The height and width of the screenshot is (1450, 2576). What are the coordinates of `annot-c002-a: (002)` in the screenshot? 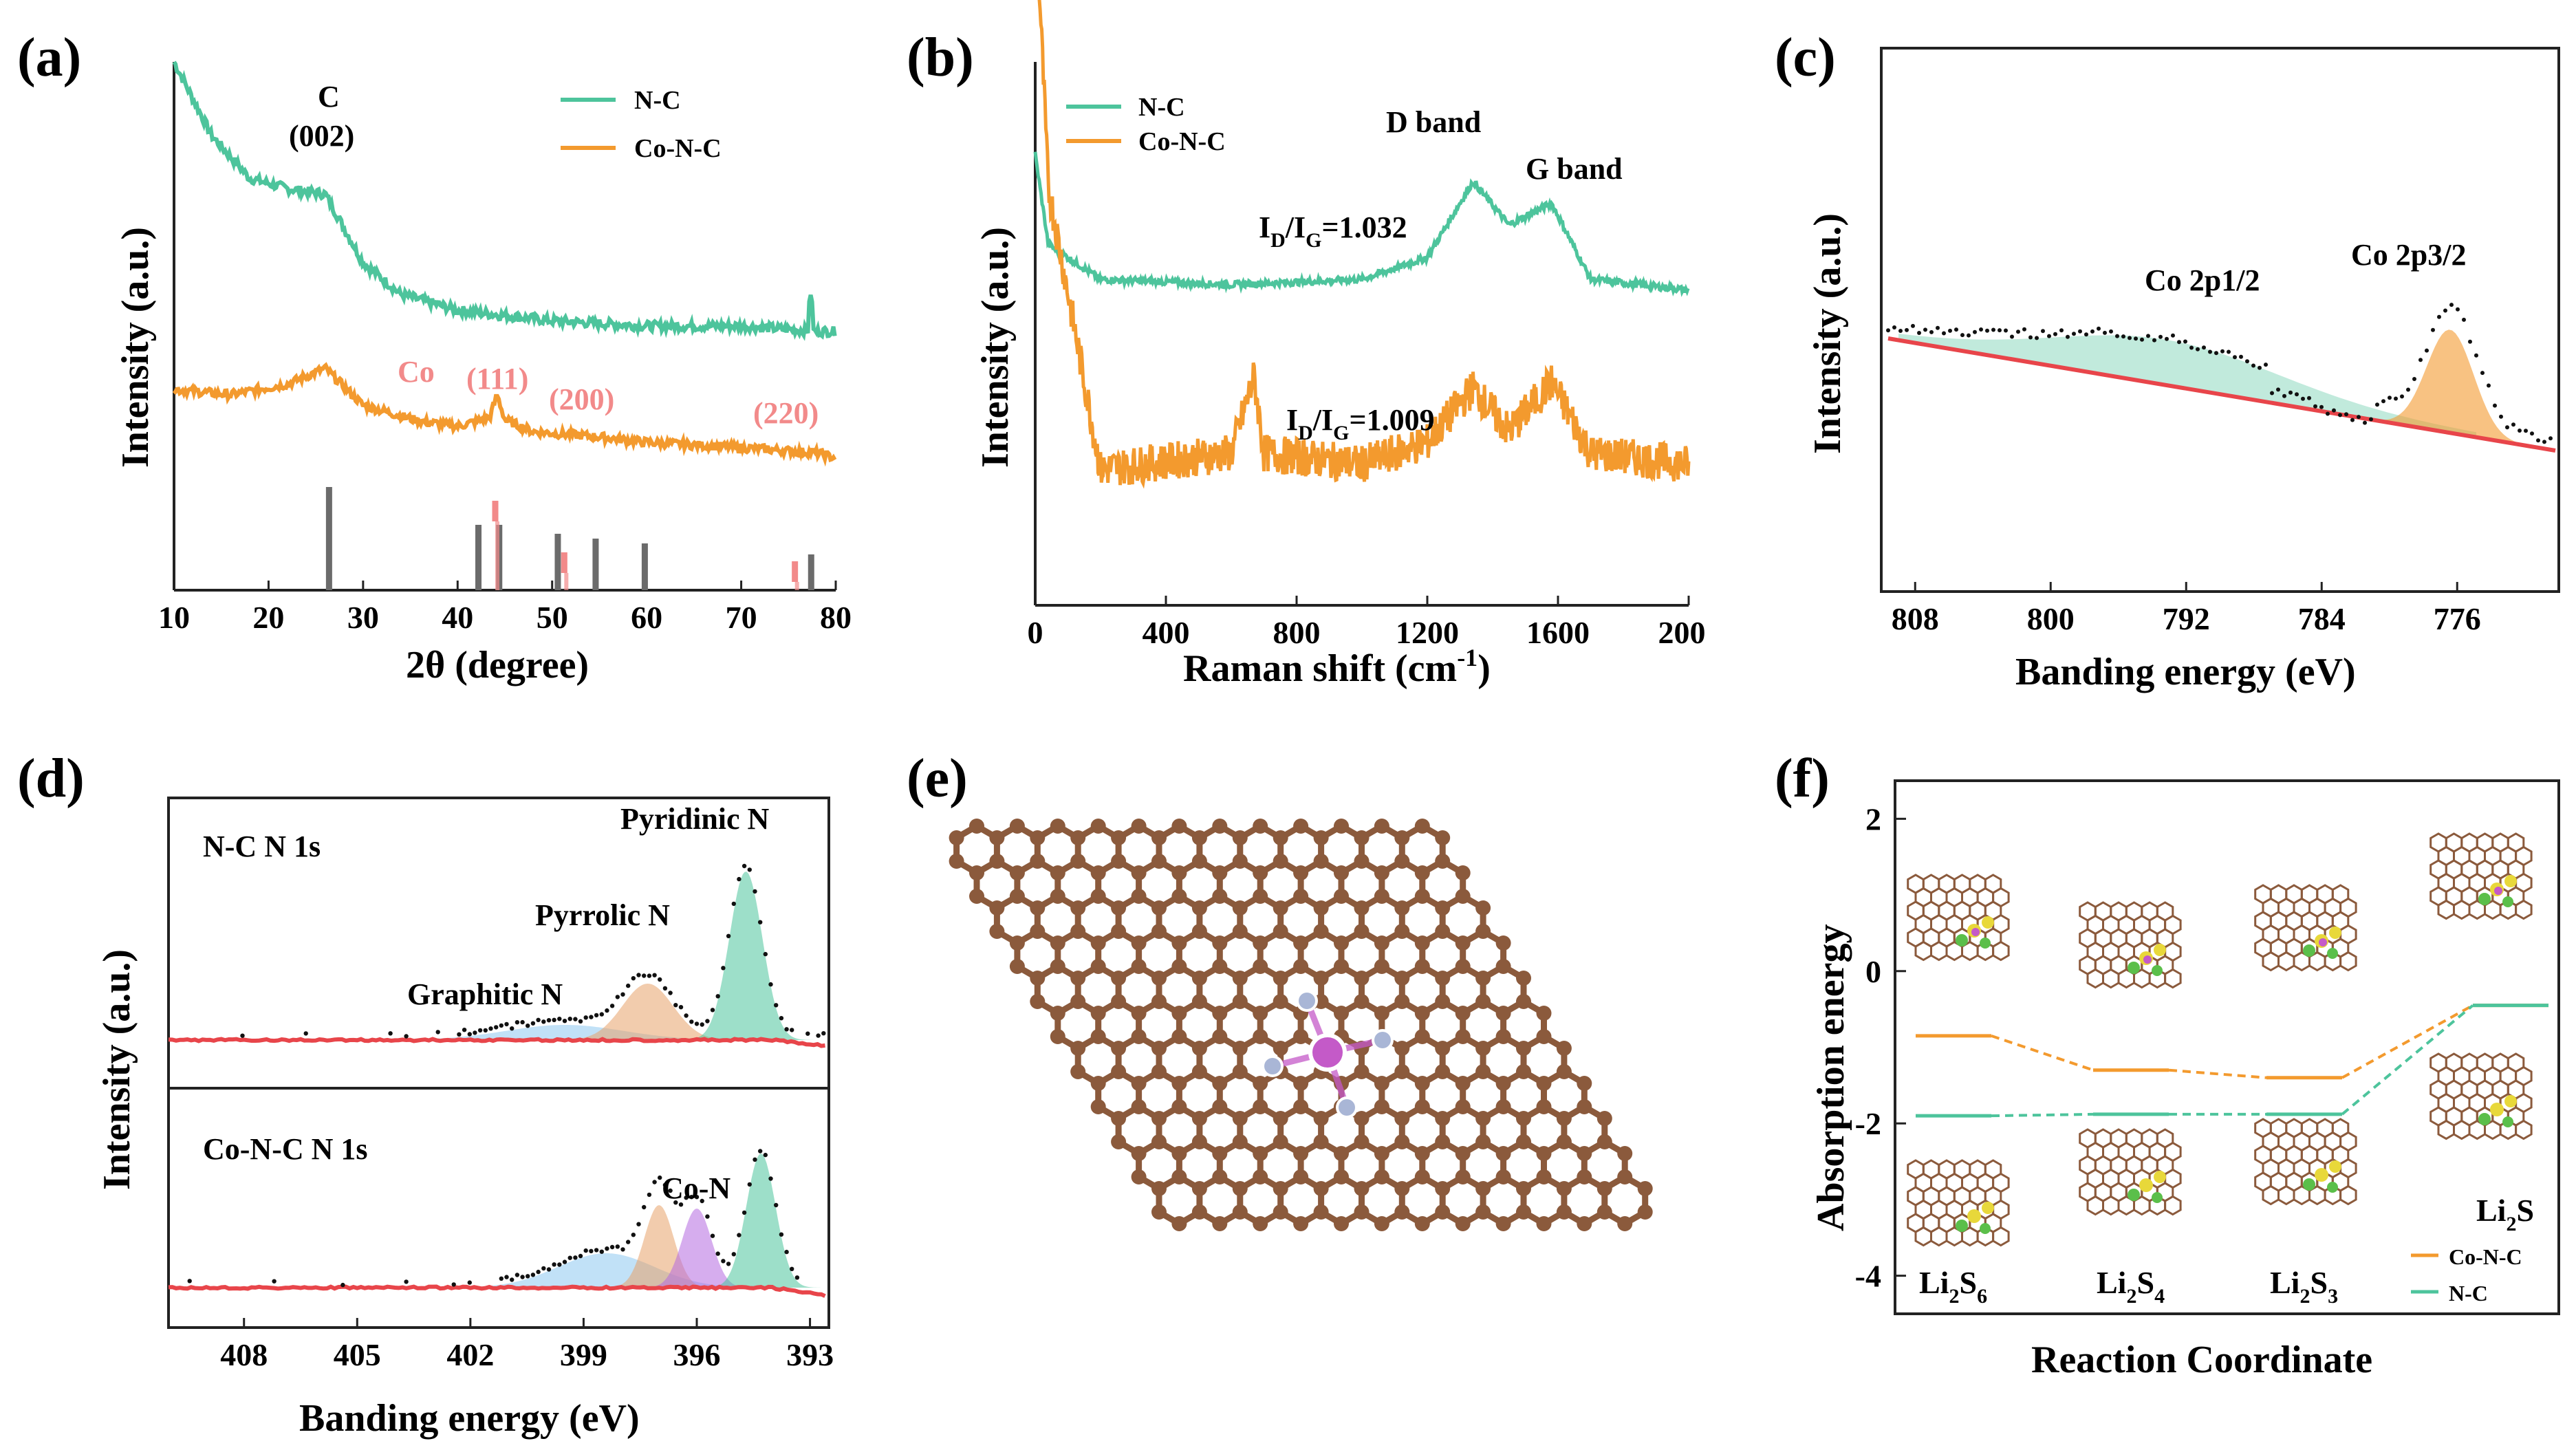 It's located at (321, 136).